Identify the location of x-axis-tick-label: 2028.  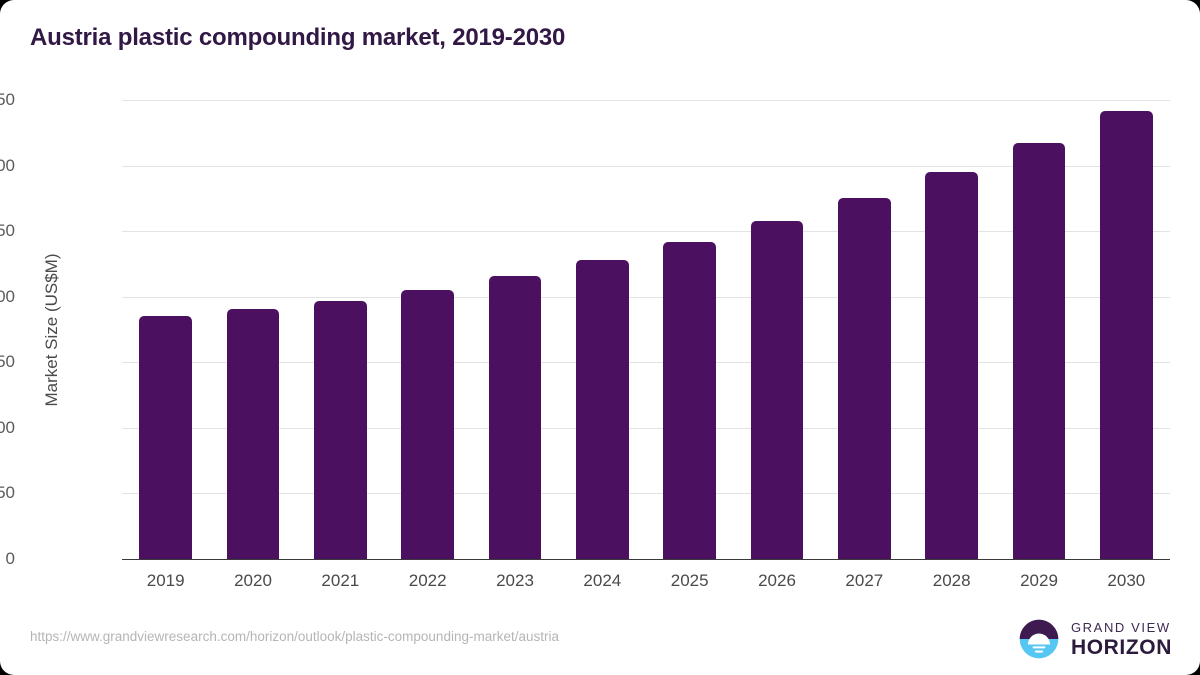
(951, 580).